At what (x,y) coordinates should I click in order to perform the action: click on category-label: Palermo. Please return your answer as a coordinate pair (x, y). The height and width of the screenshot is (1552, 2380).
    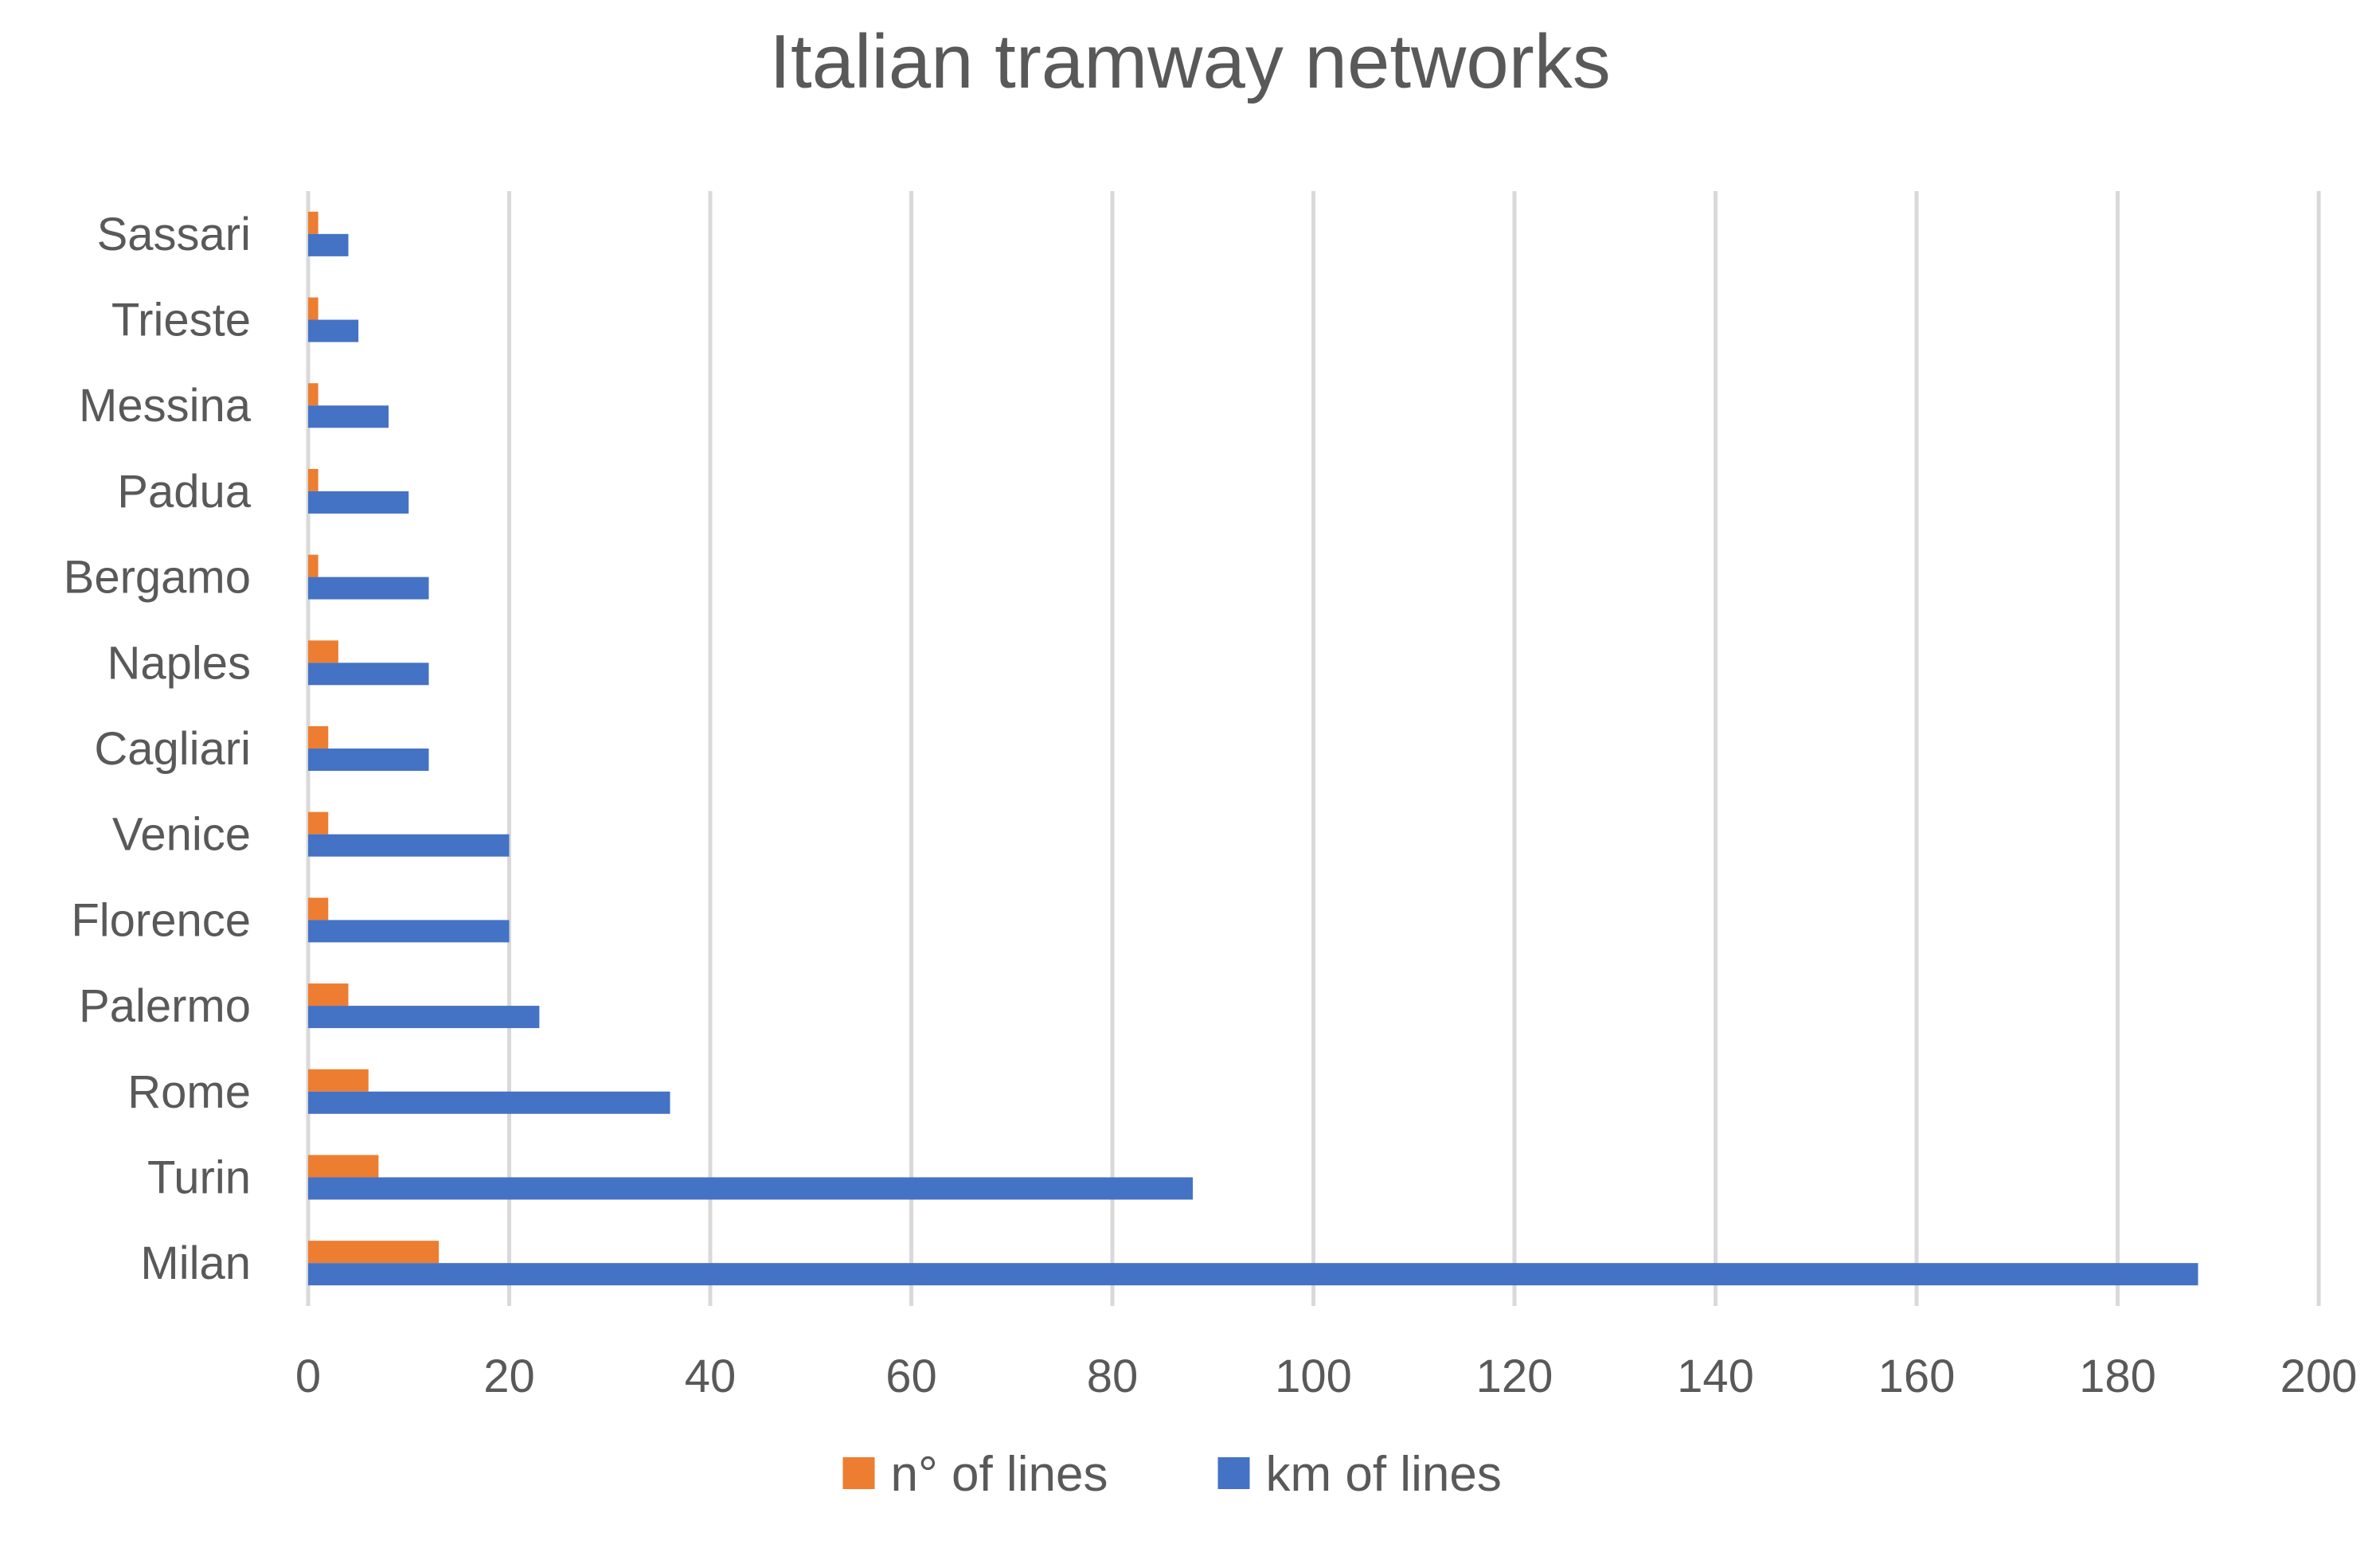
    Looking at the image, I should click on (165, 1006).